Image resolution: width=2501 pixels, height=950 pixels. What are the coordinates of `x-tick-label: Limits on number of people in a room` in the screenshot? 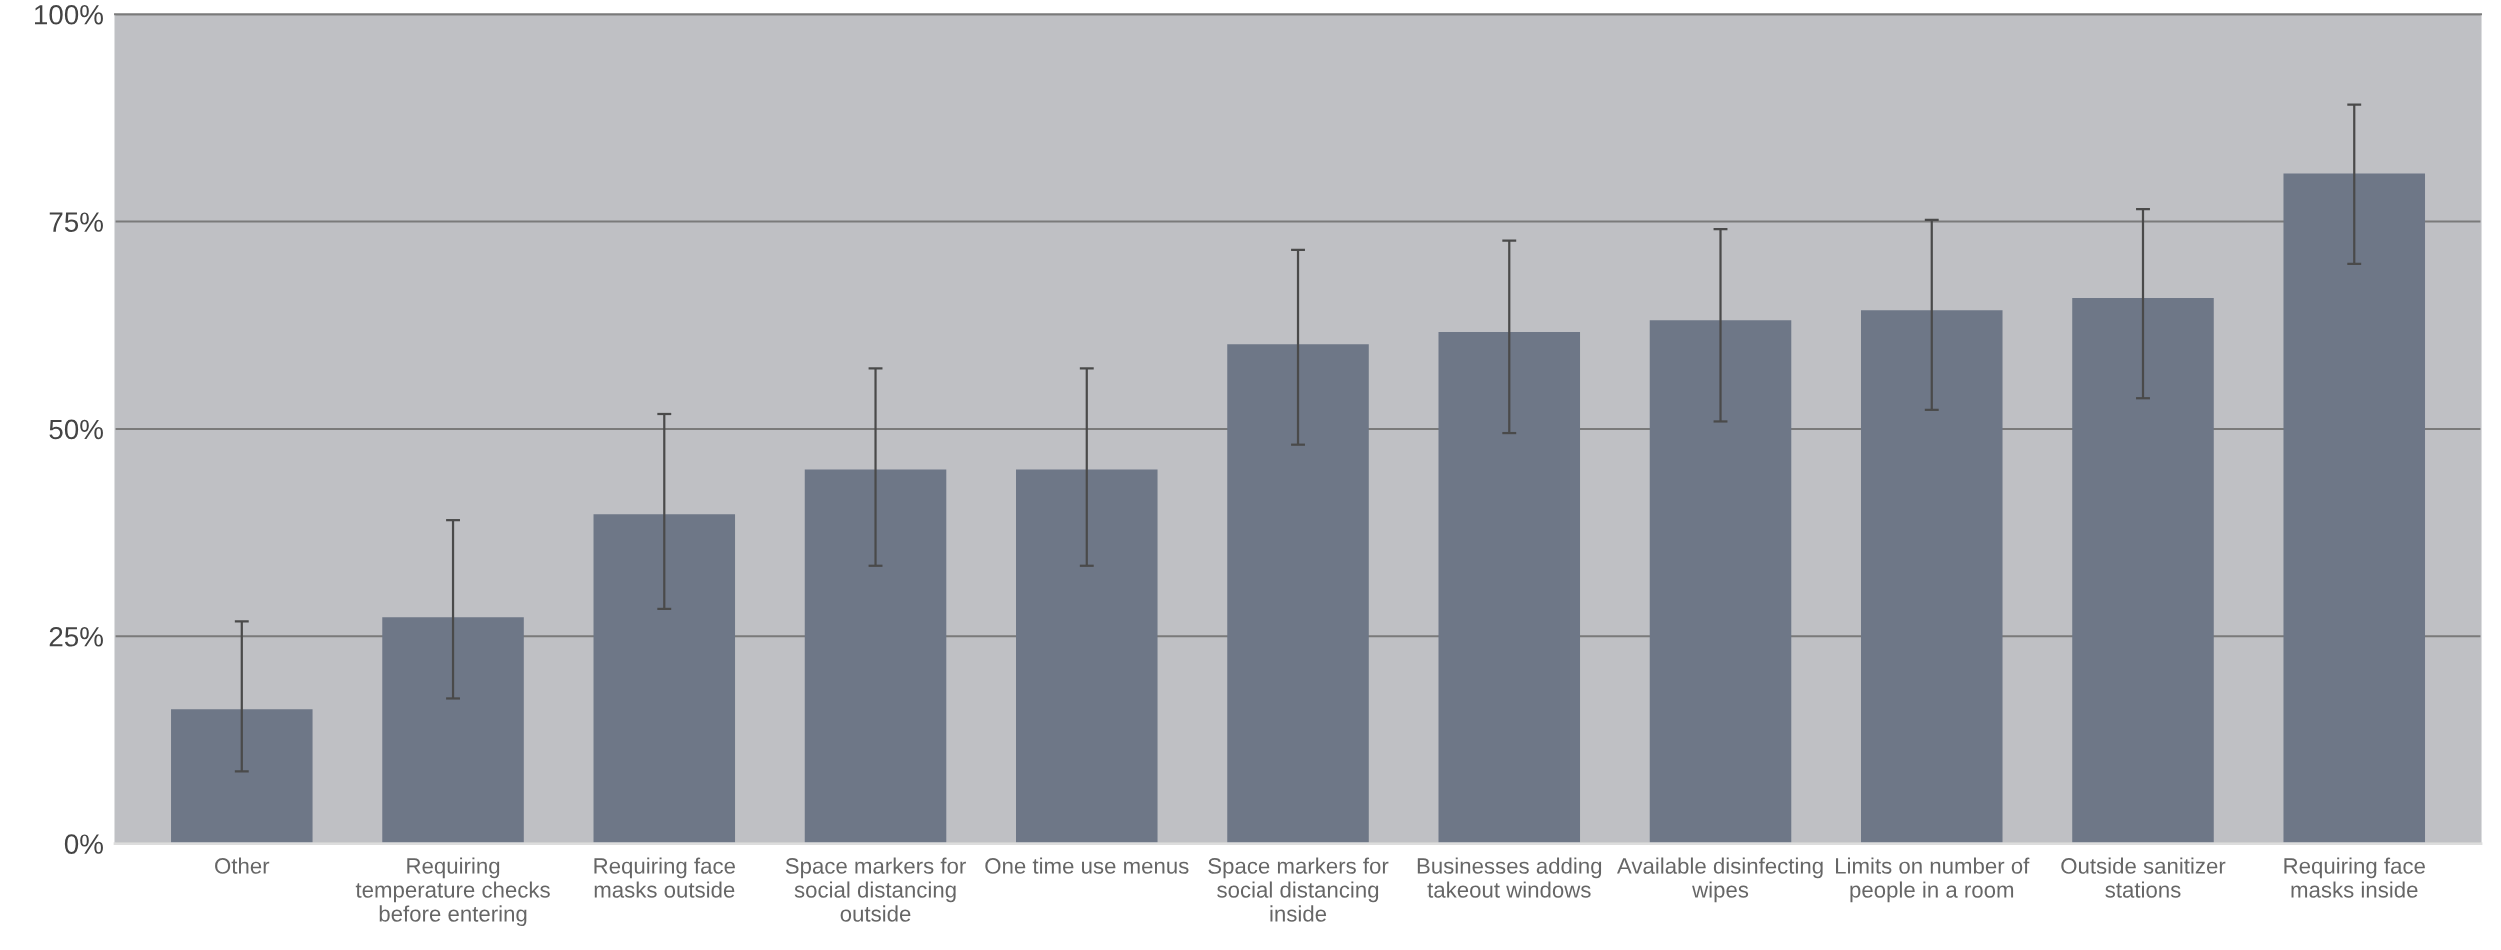 It's located at (1933, 880).